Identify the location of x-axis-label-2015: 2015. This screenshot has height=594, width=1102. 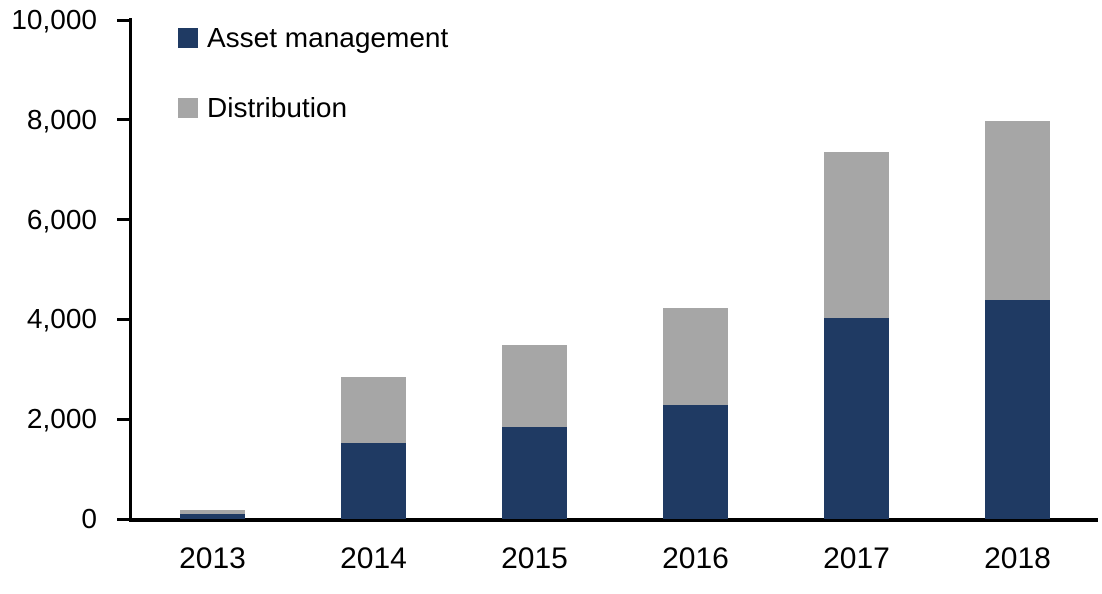
(534, 558).